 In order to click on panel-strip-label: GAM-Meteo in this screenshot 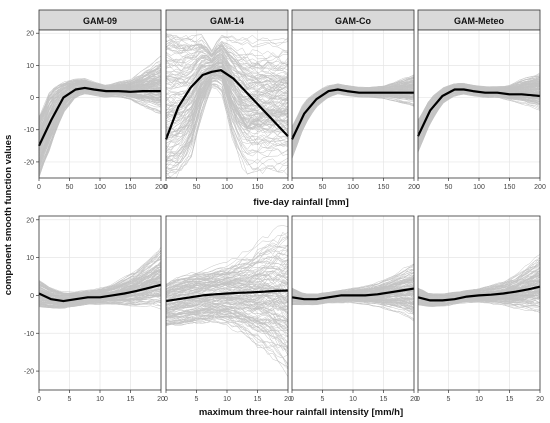, I will do `click(479, 21)`.